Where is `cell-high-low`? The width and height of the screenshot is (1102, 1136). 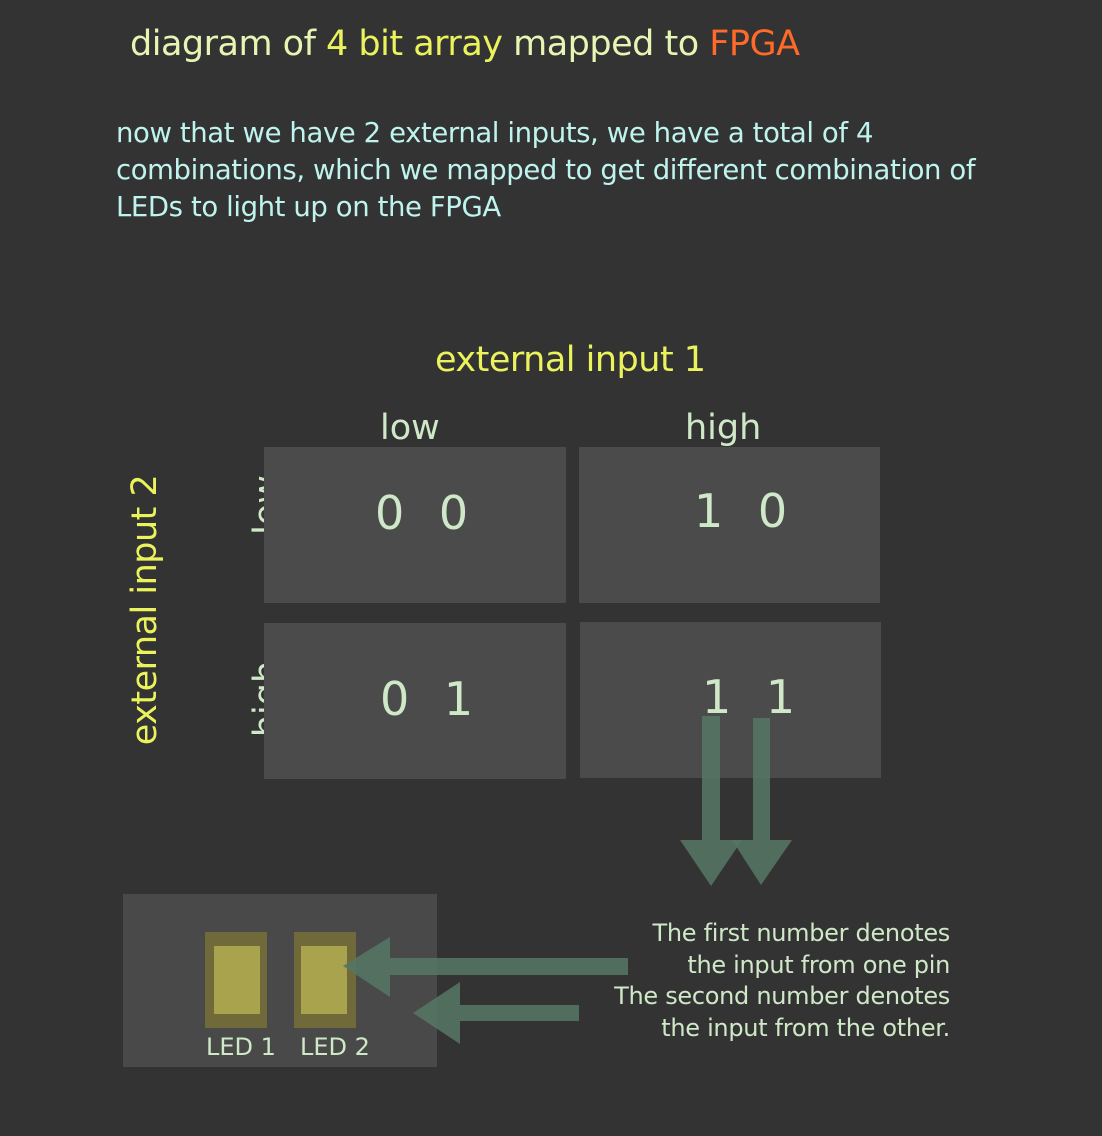 cell-high-low is located at coordinates (729, 525).